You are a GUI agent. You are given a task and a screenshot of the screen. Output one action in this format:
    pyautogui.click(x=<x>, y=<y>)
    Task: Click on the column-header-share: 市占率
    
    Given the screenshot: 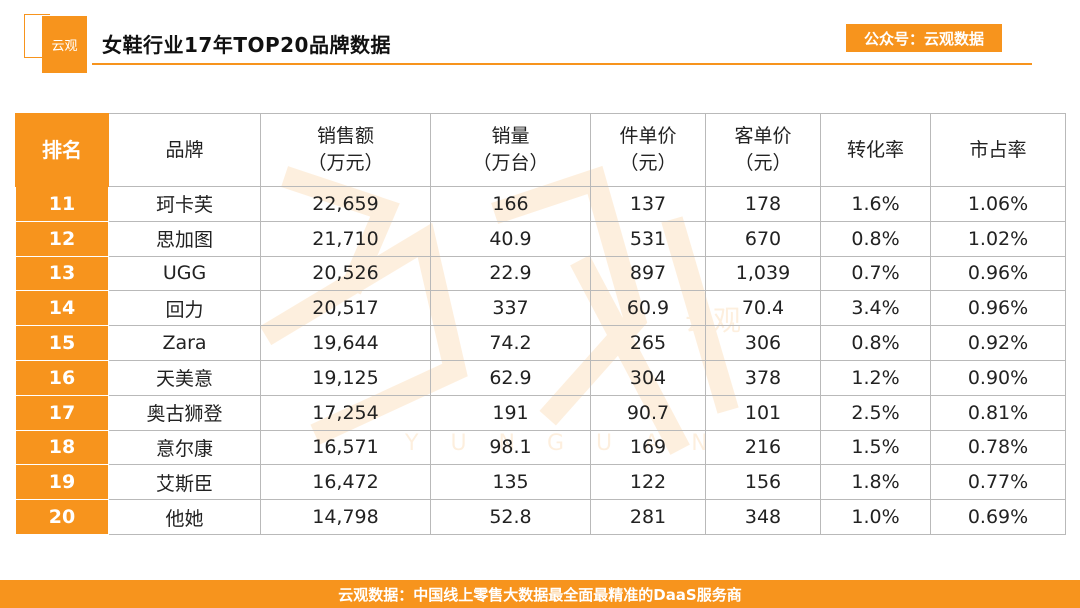 What is the action you would take?
    pyautogui.click(x=998, y=150)
    